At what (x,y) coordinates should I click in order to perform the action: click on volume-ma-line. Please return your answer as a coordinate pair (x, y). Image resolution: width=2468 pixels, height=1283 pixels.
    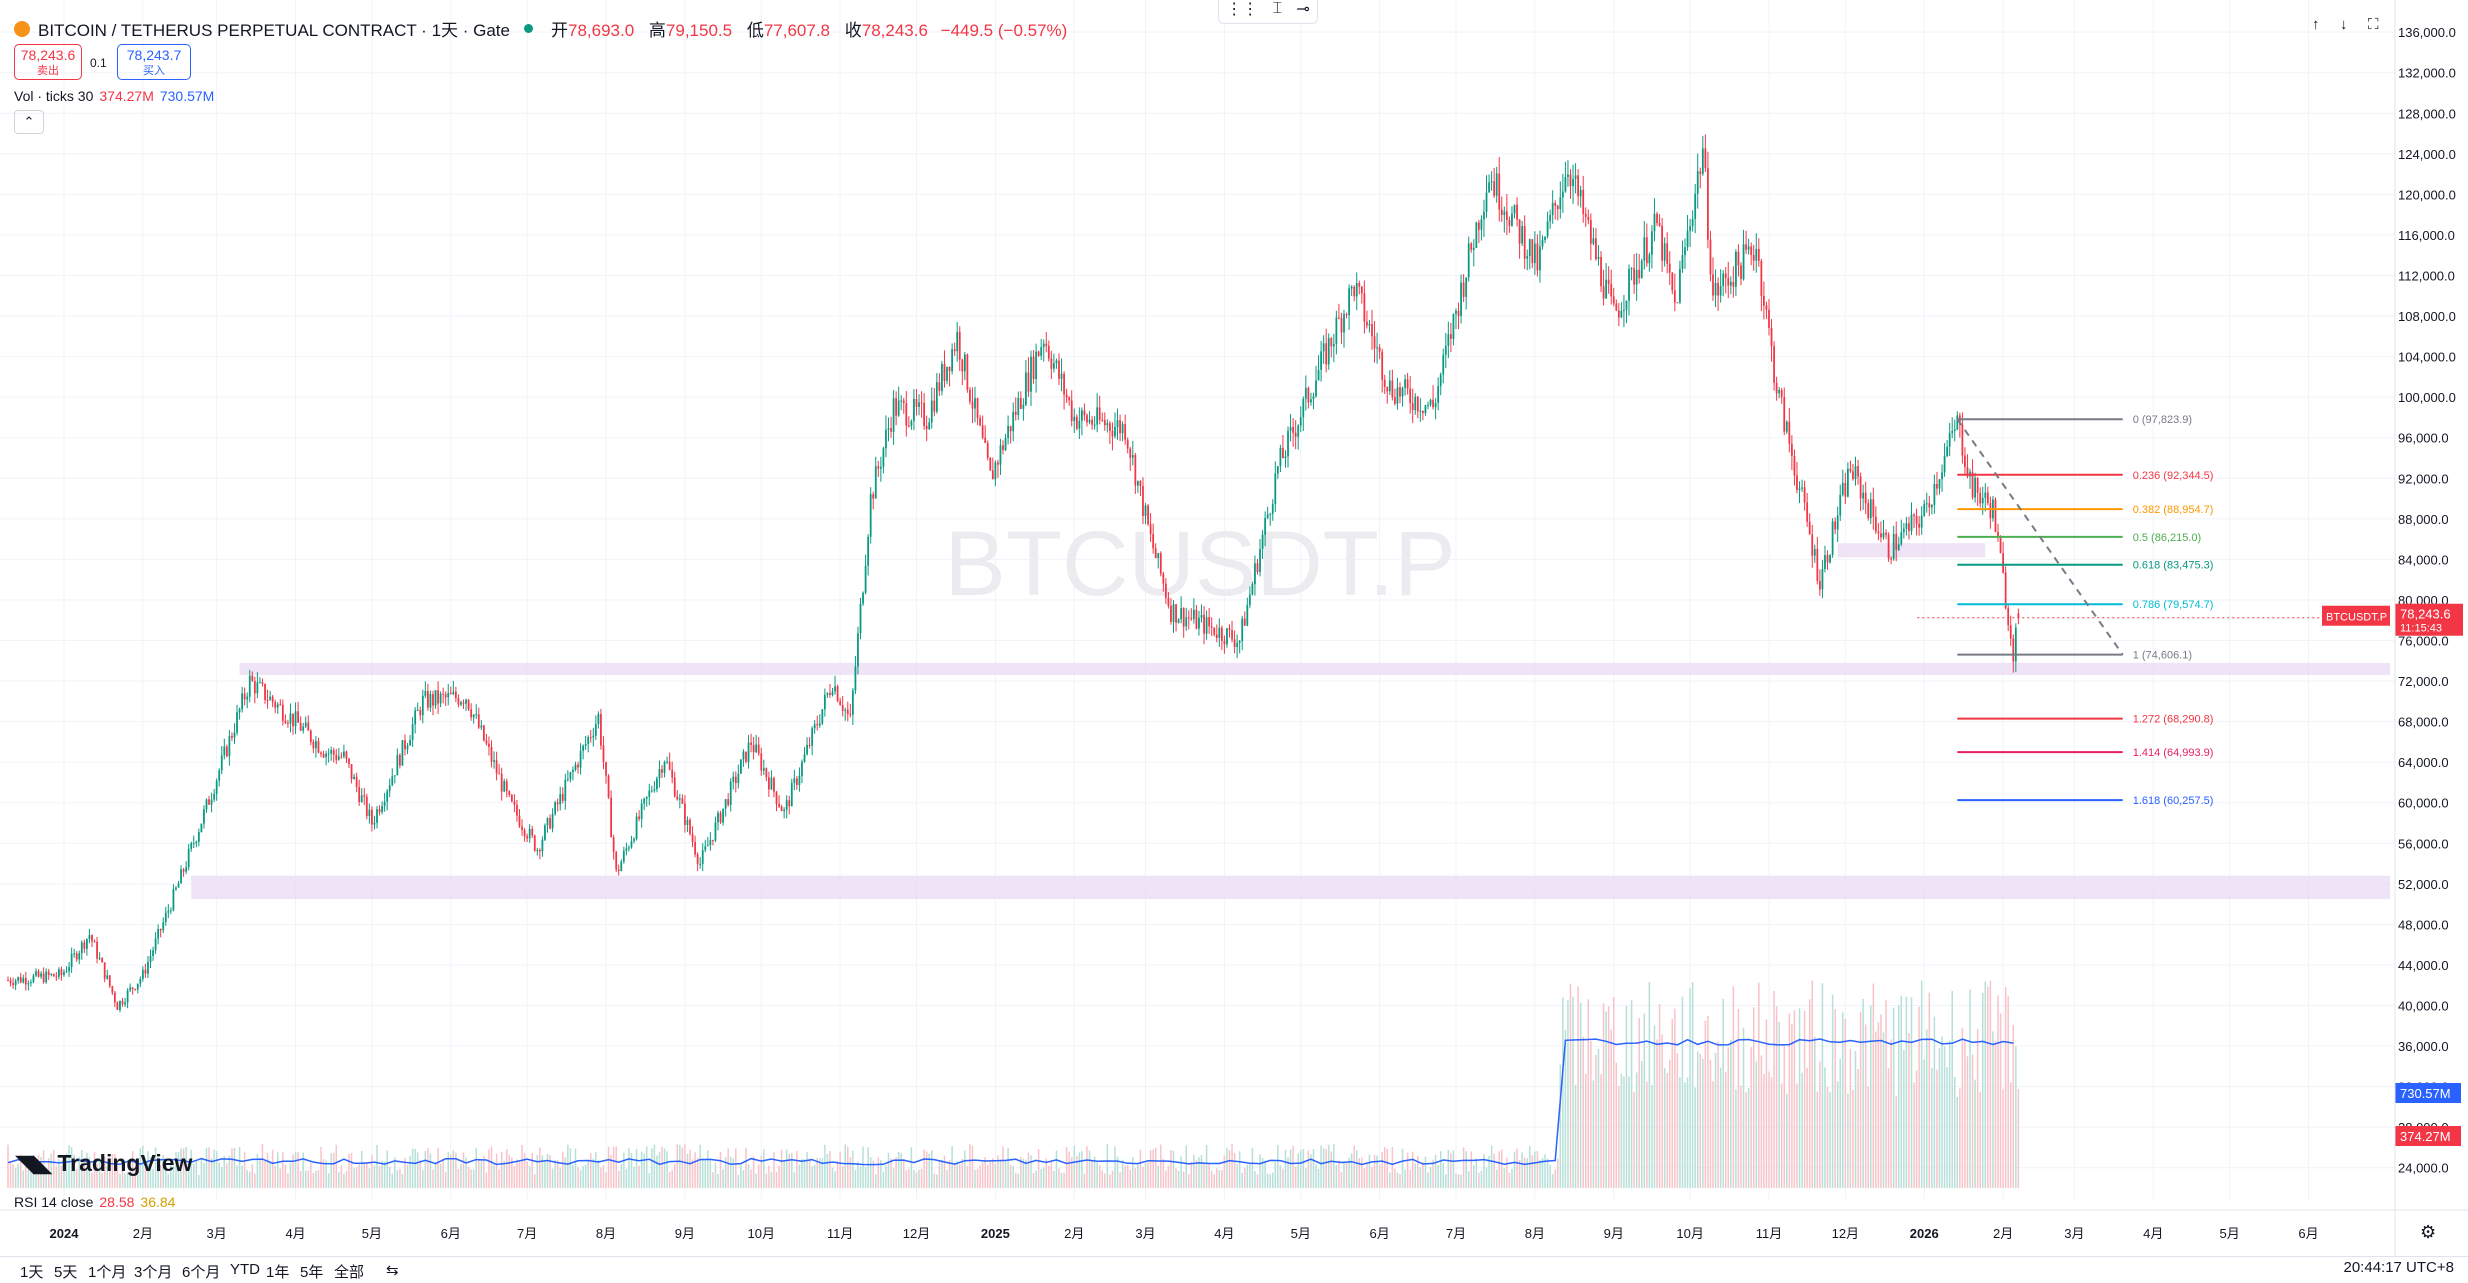
    Looking at the image, I should click on (1010, 1102).